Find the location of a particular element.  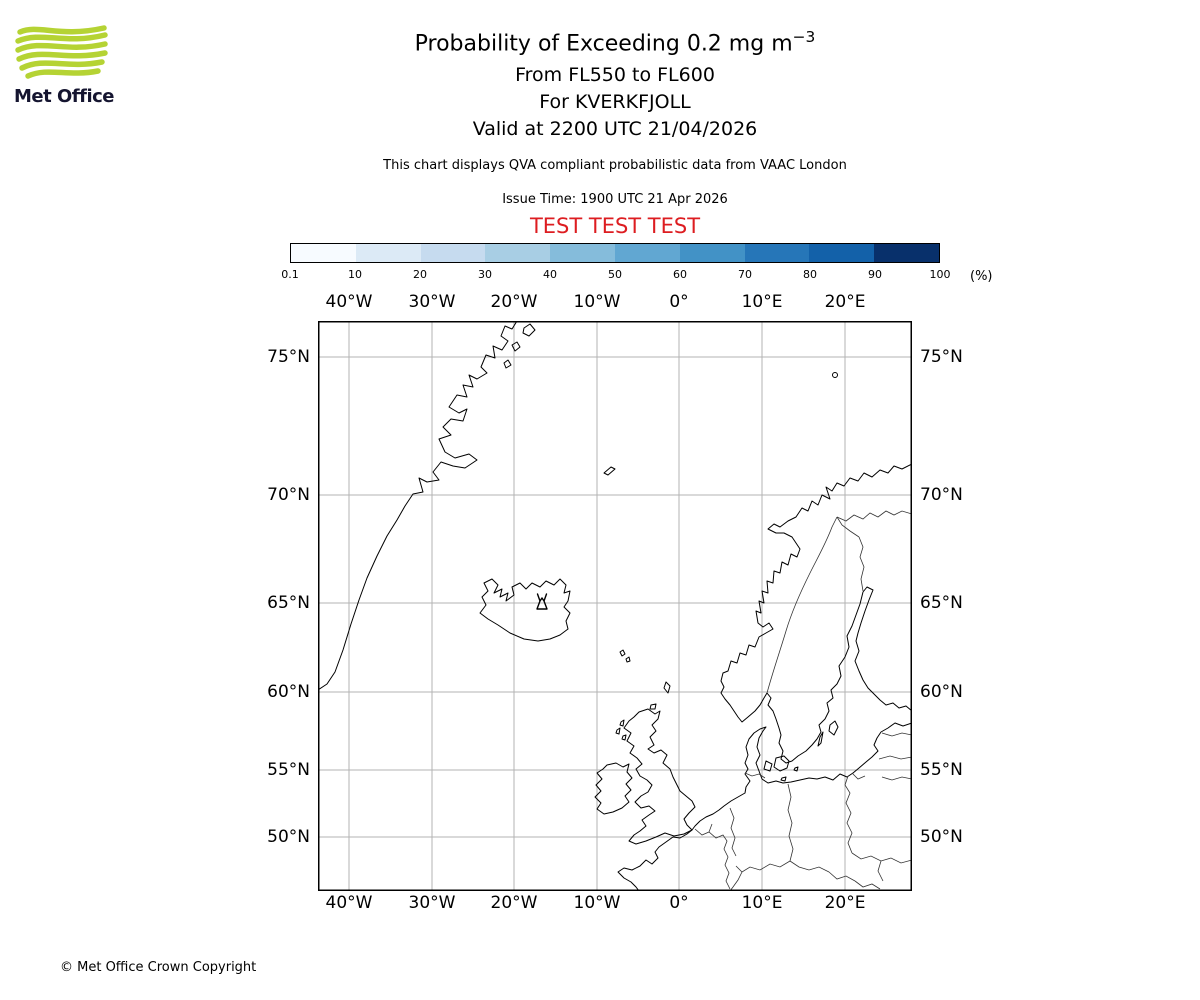

lon-label-bottom: 10°E is located at coordinates (762, 903).